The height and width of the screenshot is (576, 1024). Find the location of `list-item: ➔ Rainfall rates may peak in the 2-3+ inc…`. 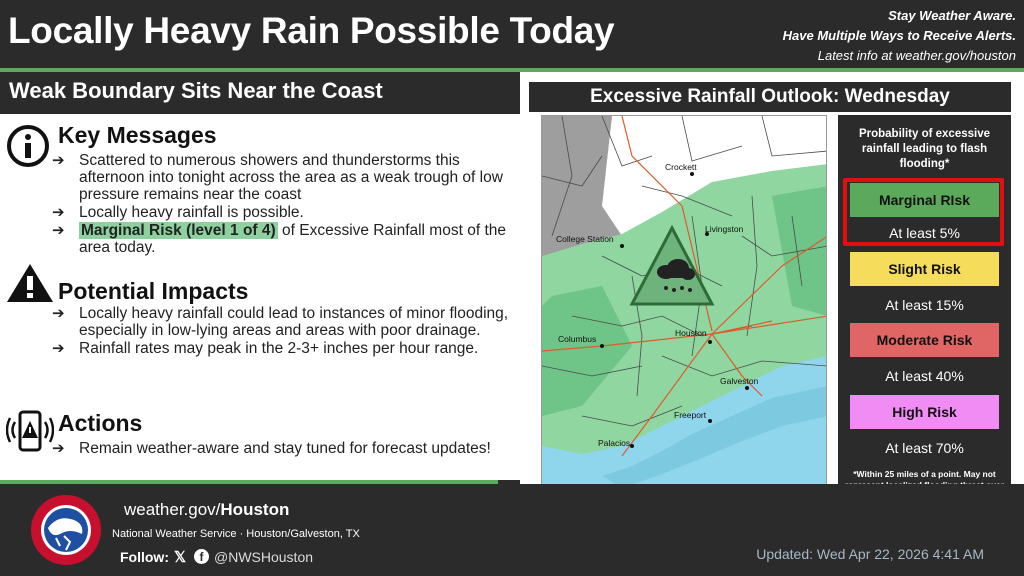

list-item: ➔ Rainfall rates may peak in the 2-3+ inc… is located at coordinates (265, 348).